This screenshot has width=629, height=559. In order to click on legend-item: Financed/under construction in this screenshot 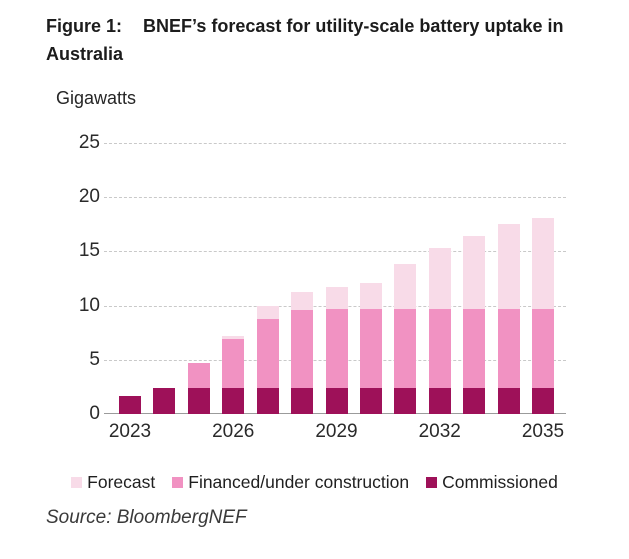, I will do `click(290, 482)`.